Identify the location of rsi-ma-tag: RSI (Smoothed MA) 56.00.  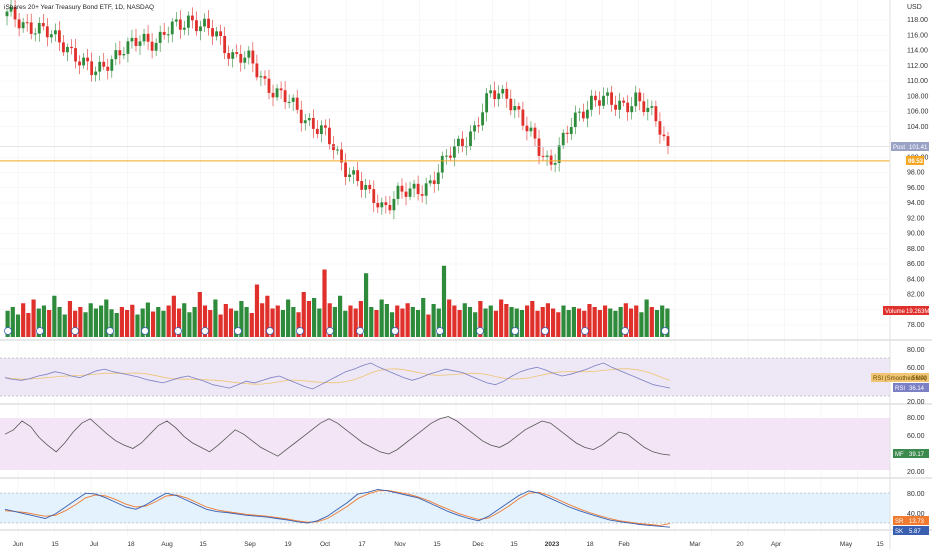
(900, 377).